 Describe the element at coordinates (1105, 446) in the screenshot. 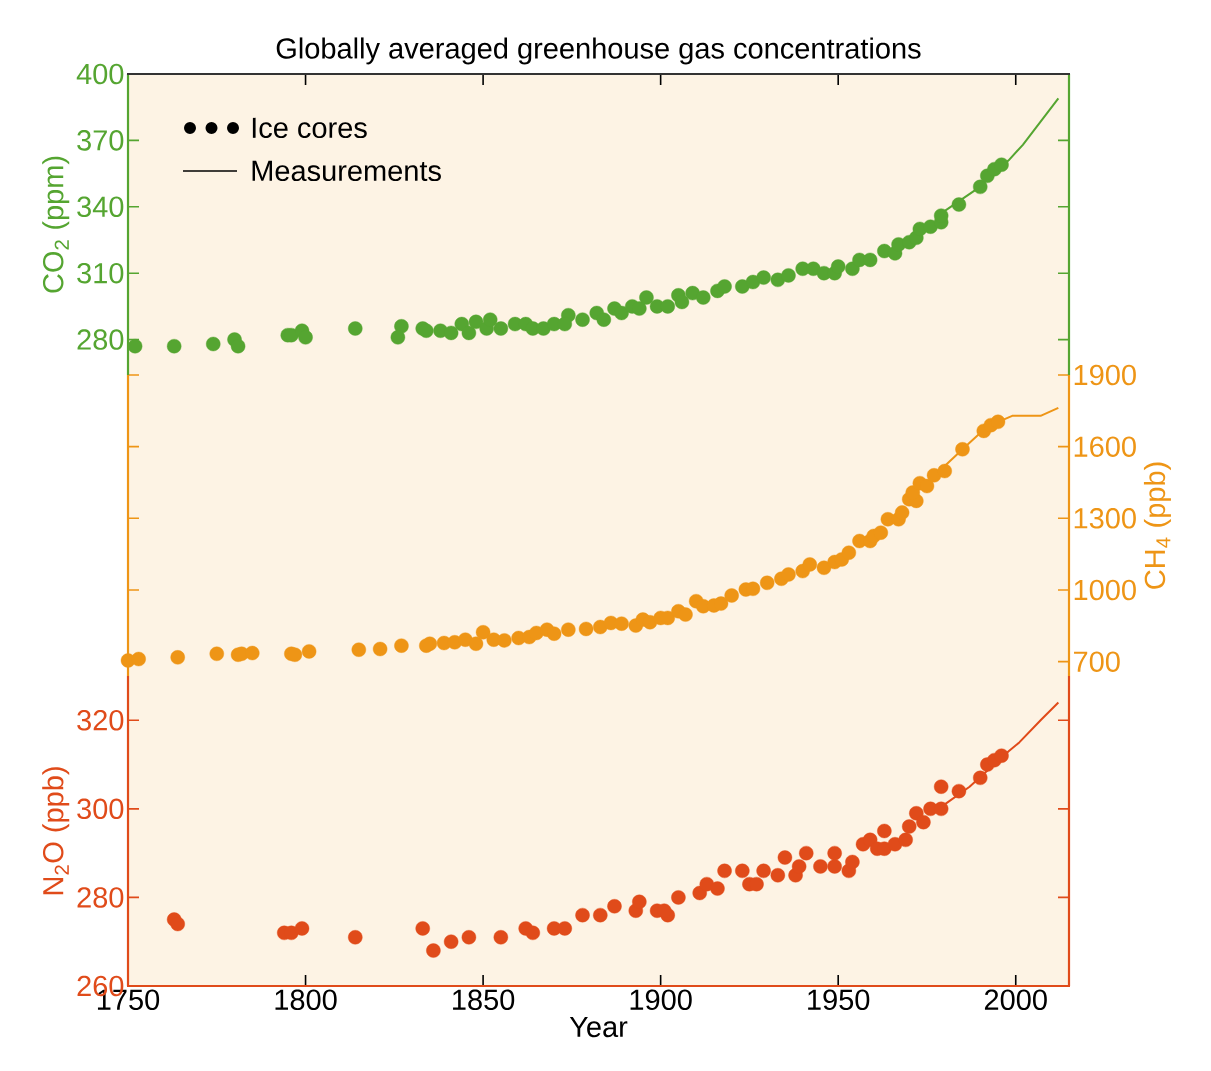

I see `y2-tick-label: 1600` at that location.